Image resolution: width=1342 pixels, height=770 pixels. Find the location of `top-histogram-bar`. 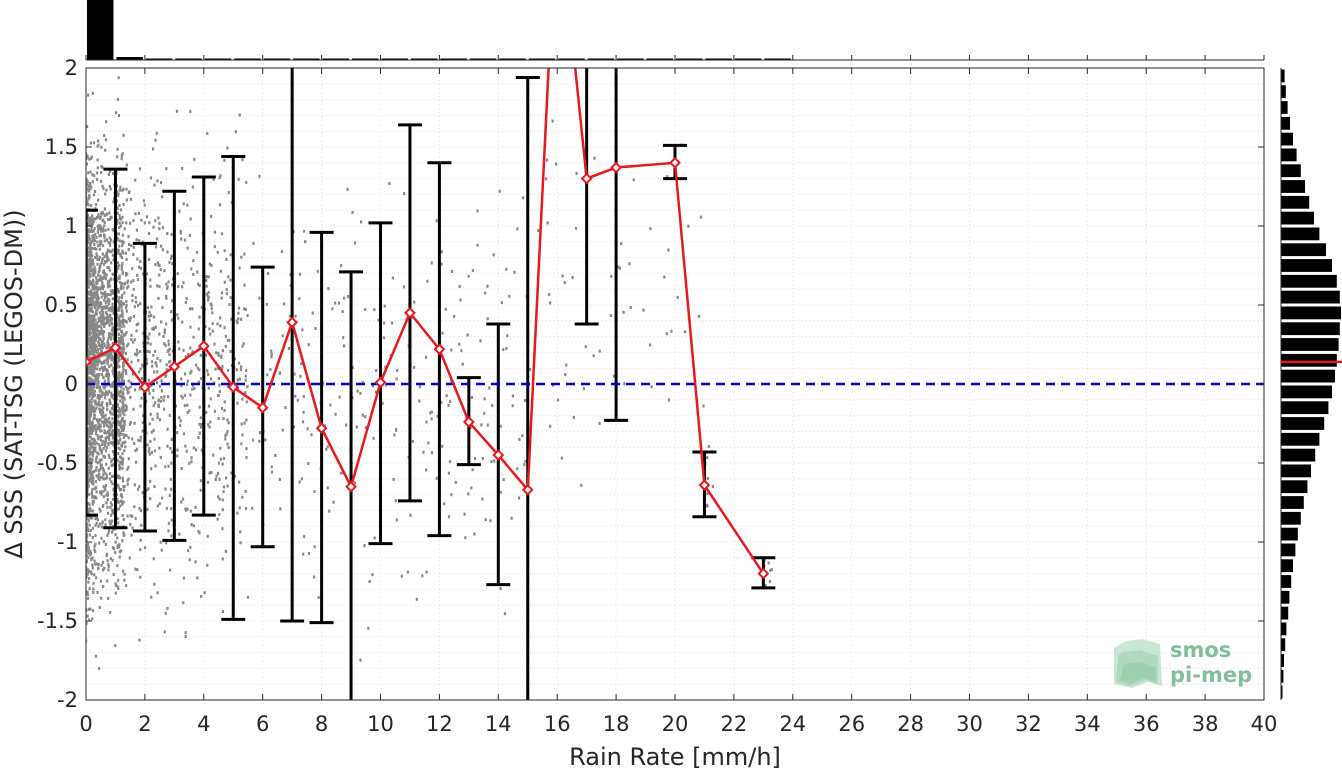

top-histogram-bar is located at coordinates (571, 59).